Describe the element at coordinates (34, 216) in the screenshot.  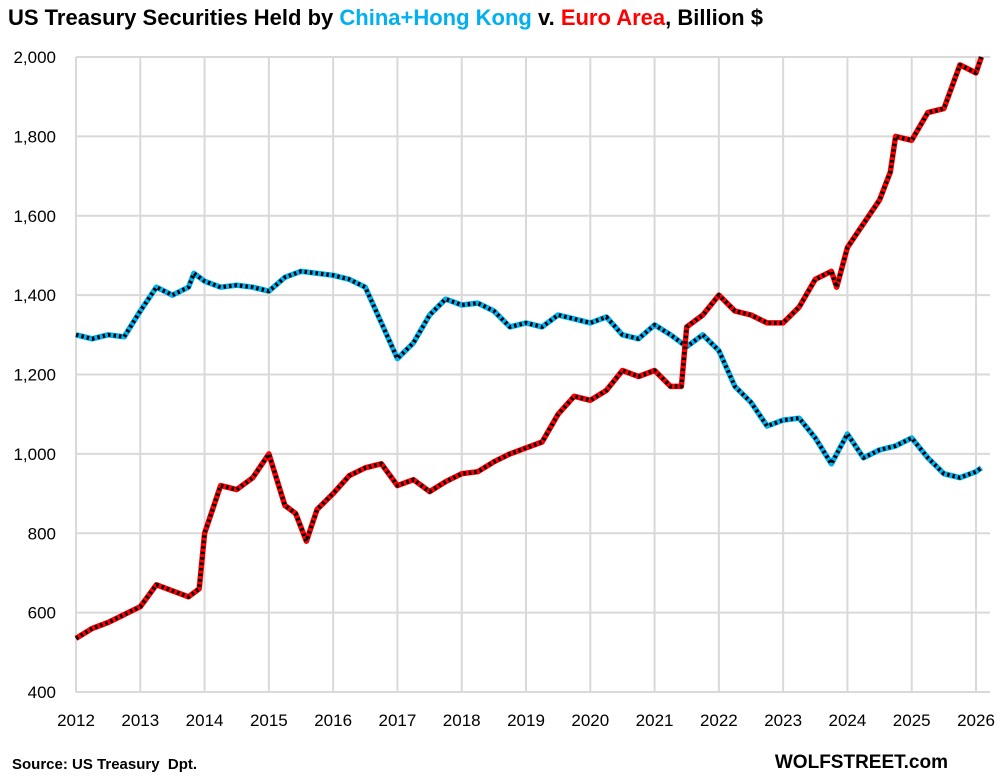
I see `y-tick-label: 1,600` at that location.